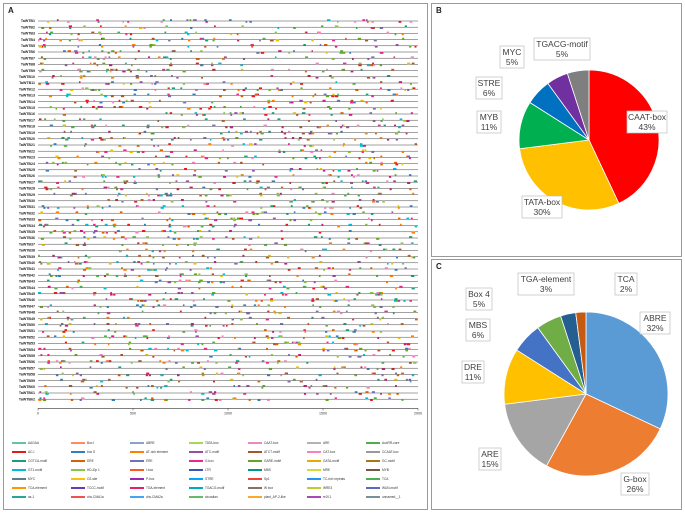  Describe the element at coordinates (208, 470) in the screenshot. I see `legend-label: LTR` at that location.